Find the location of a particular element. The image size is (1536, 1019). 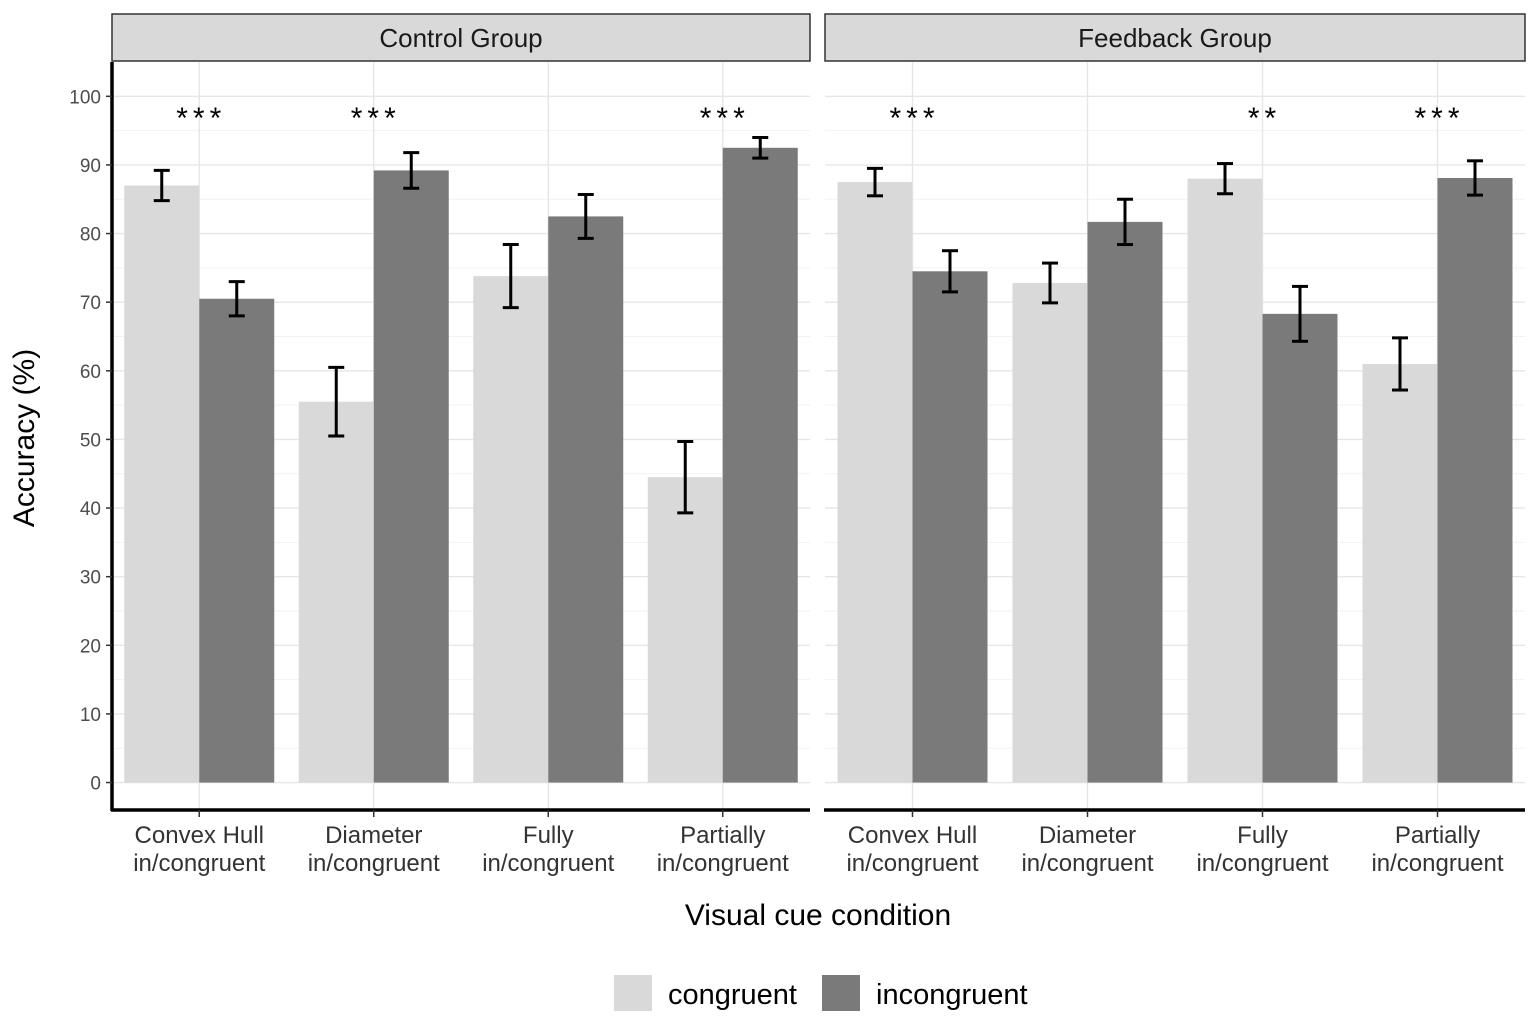

y-tick-label: 90 is located at coordinates (90, 166).